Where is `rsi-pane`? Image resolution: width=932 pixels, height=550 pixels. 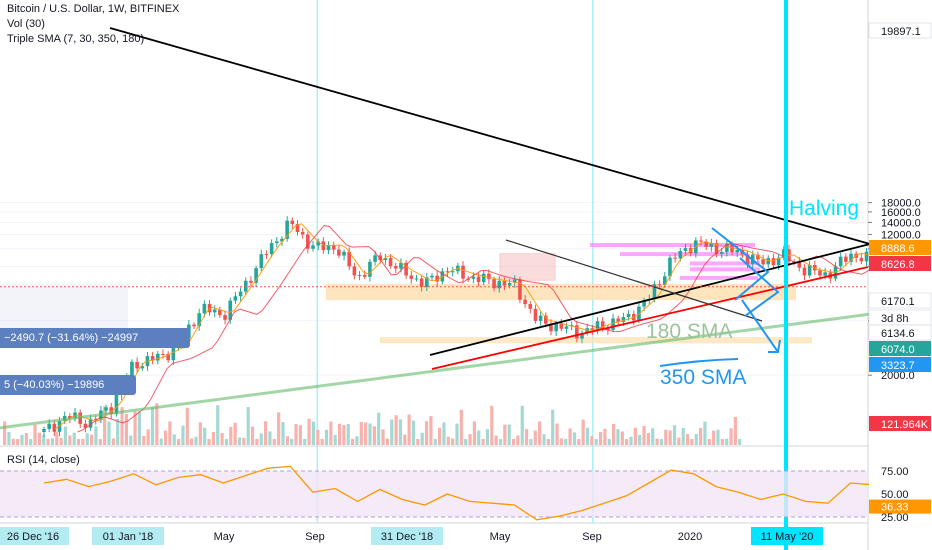 rsi-pane is located at coordinates (448, 493).